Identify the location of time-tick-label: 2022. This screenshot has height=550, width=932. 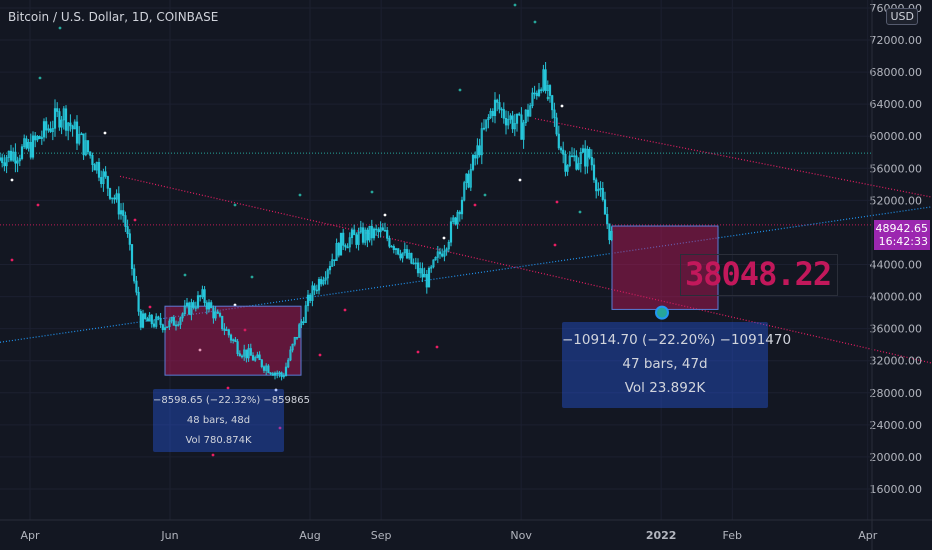
(661, 535).